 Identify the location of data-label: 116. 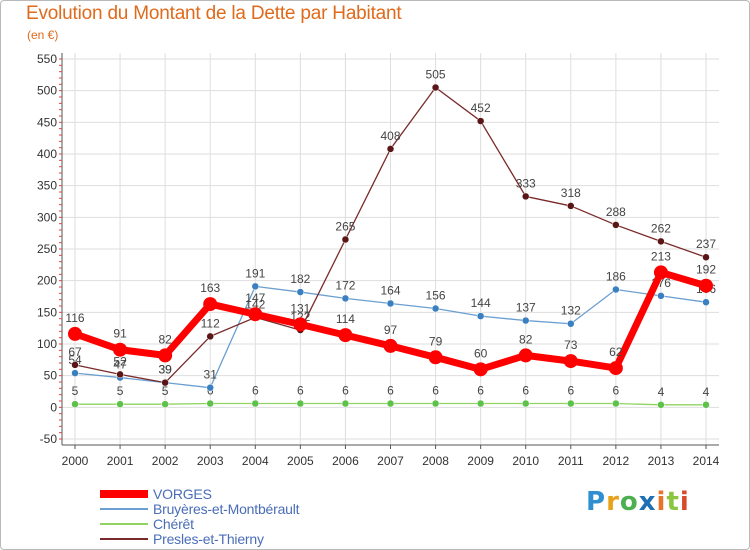
(74, 318).